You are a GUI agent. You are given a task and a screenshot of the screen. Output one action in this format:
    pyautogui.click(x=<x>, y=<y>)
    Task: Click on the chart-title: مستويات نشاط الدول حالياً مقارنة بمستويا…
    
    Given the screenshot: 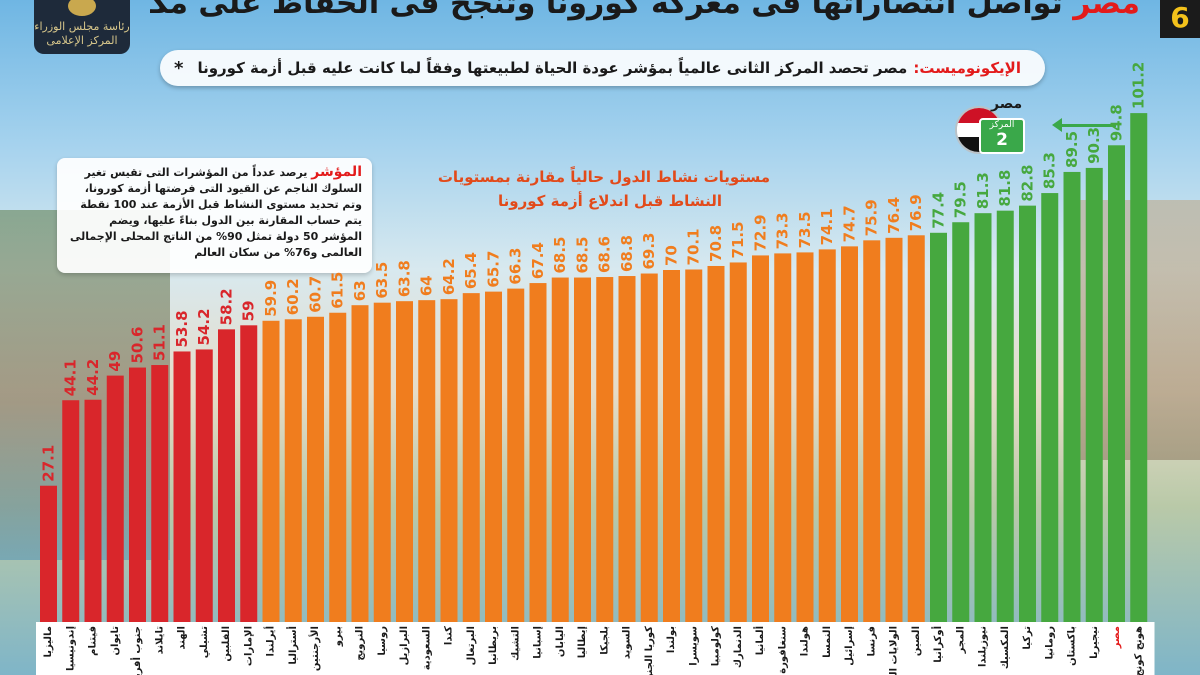 What is the action you would take?
    pyautogui.click(x=604, y=189)
    